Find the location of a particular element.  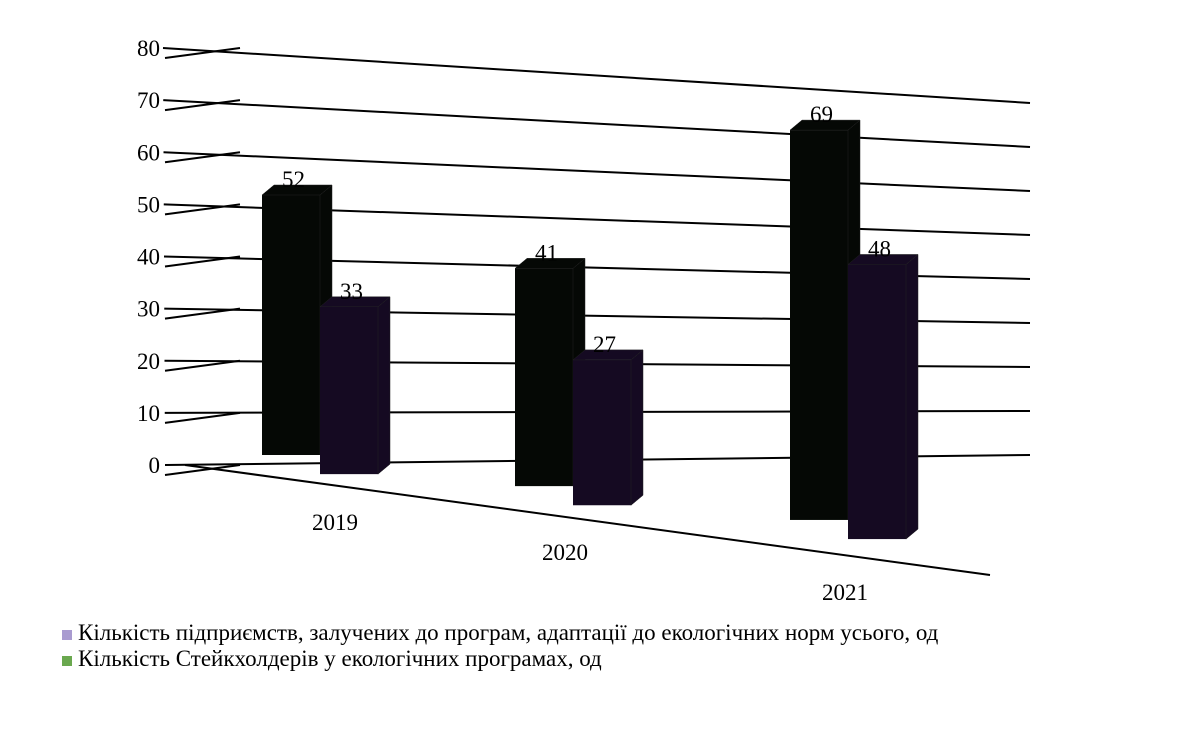

y-tick-label: 0 is located at coordinates (155, 465).